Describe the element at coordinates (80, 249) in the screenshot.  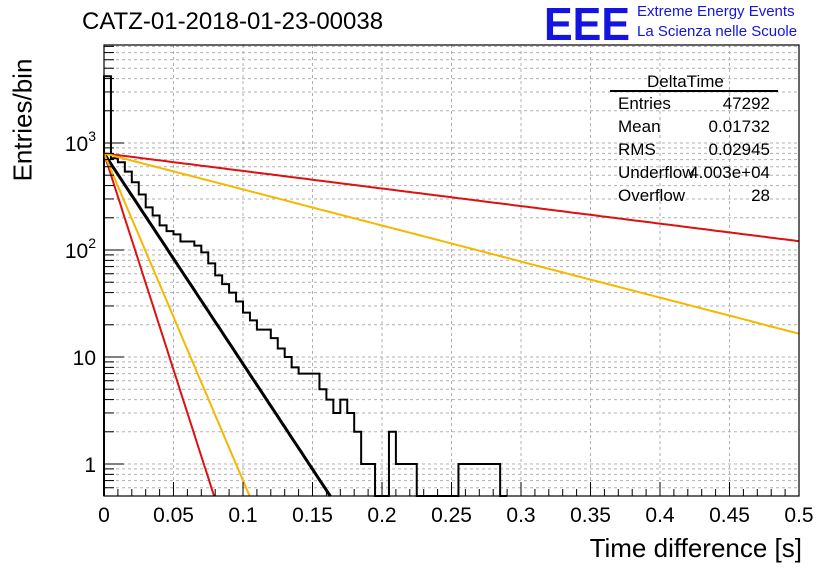
I see `y-tick-label: 10²` at that location.